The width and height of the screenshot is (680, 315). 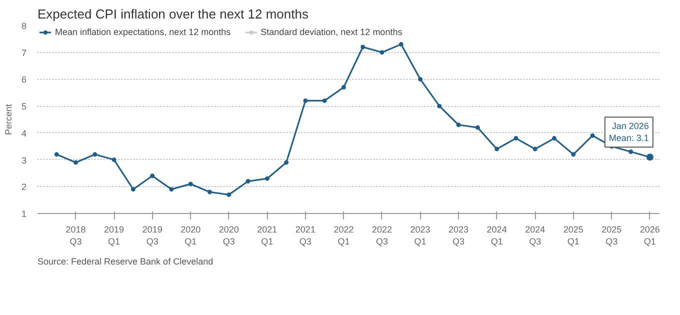 I want to click on x-tick-label: 2024 Q1, so click(x=496, y=235).